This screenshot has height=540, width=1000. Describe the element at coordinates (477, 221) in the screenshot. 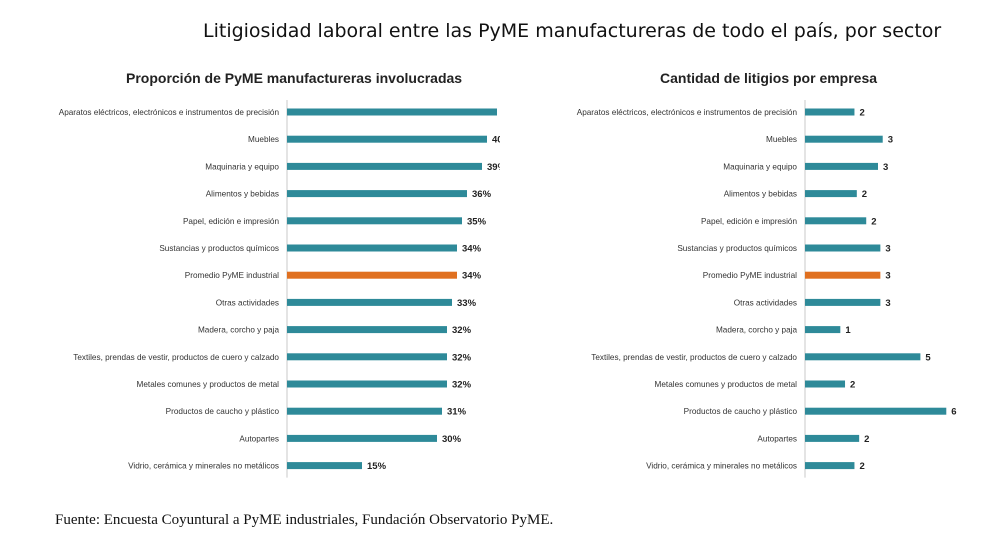

I see `proporcion-value-label: 35%` at that location.